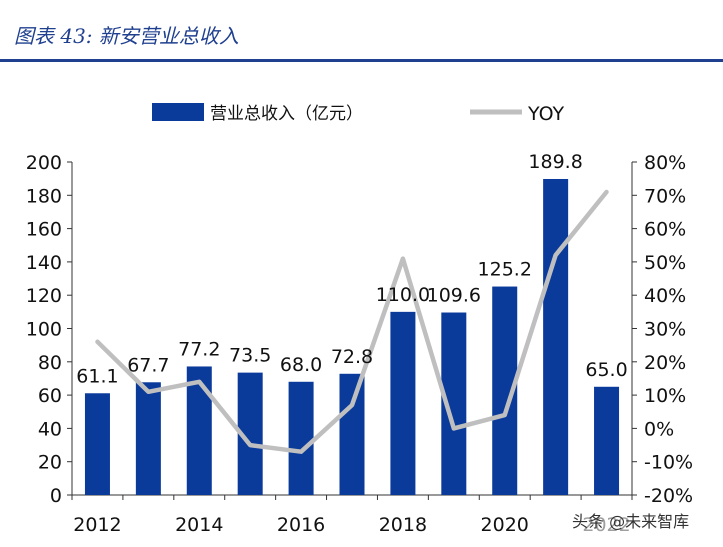 The width and height of the screenshot is (723, 547). Describe the element at coordinates (44, 330) in the screenshot. I see `y-left-tick-label: 100` at that location.